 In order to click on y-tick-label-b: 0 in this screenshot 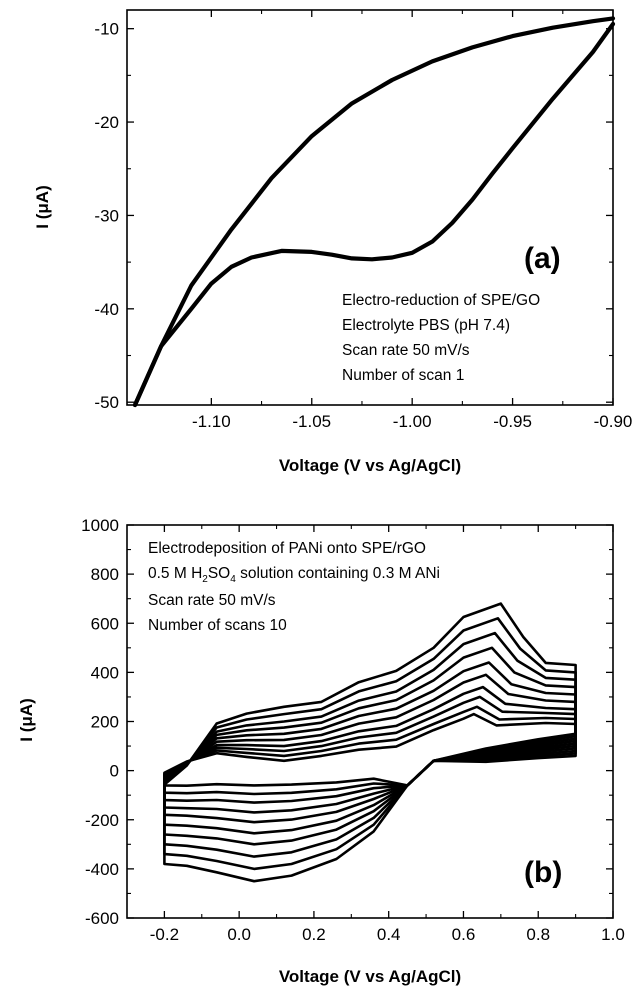, I will do `click(114, 771)`.